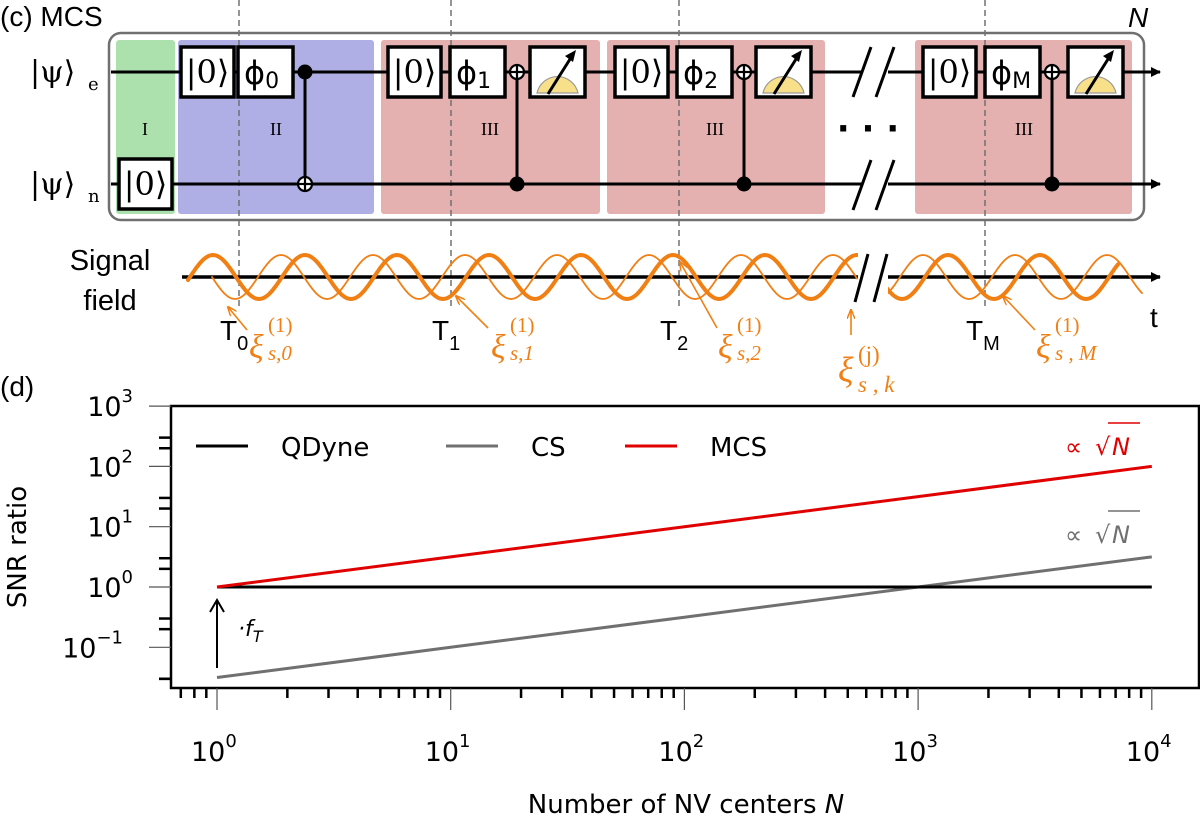 Image resolution: width=1200 pixels, height=824 pixels. I want to click on time-label-t2: T2, so click(674, 335).